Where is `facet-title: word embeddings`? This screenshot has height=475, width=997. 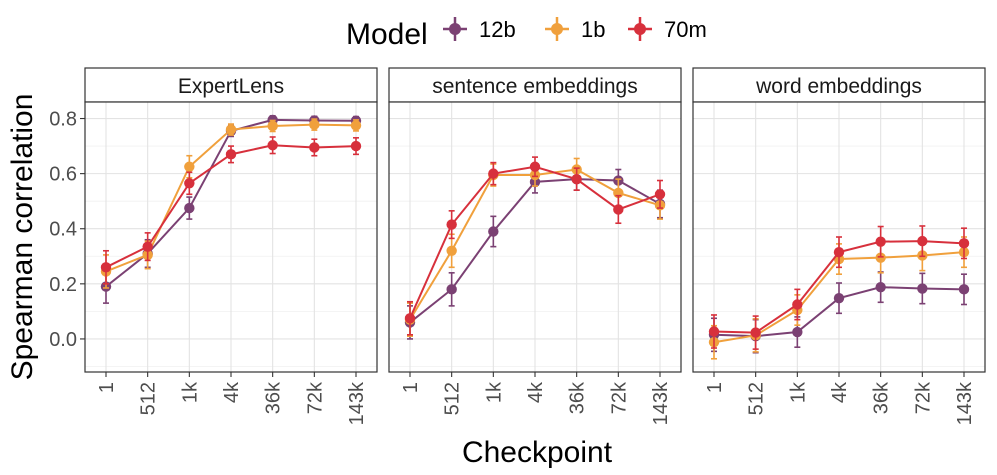 facet-title: word embeddings is located at coordinates (838, 86).